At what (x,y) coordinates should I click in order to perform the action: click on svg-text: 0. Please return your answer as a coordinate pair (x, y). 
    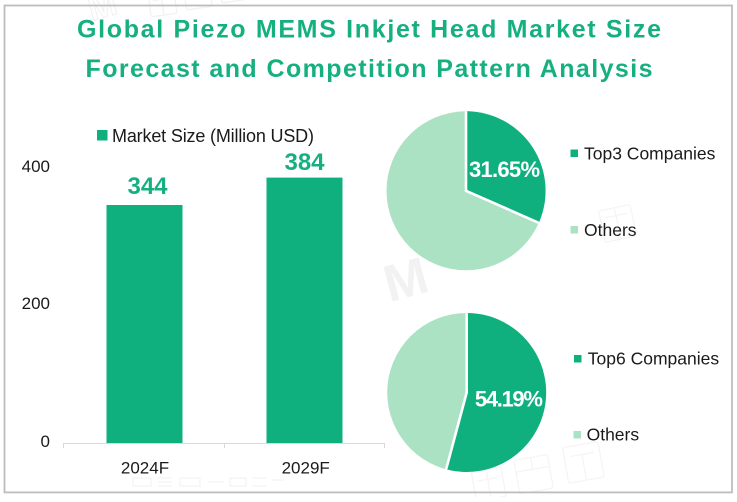
    Looking at the image, I should click on (45, 441).